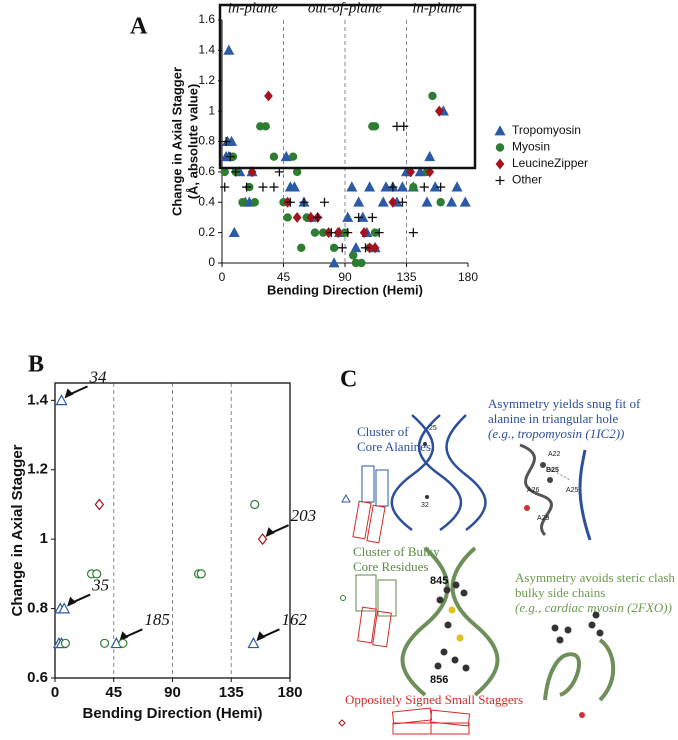  Describe the element at coordinates (593, 607) in the screenshot. I see `group-example: (e.g., cardiac myosin (2FXO))` at that location.